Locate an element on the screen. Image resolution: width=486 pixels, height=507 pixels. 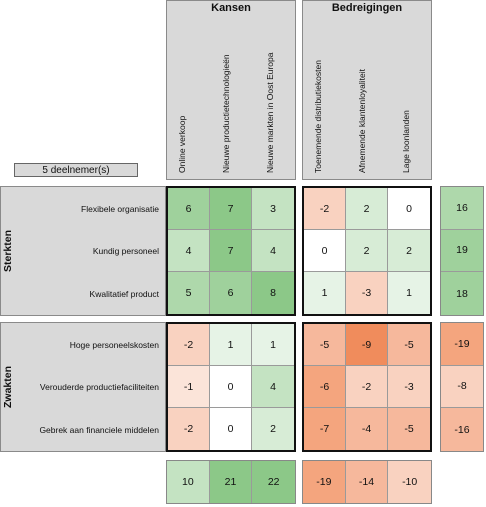
total-cell: 10 is located at coordinates (188, 482).